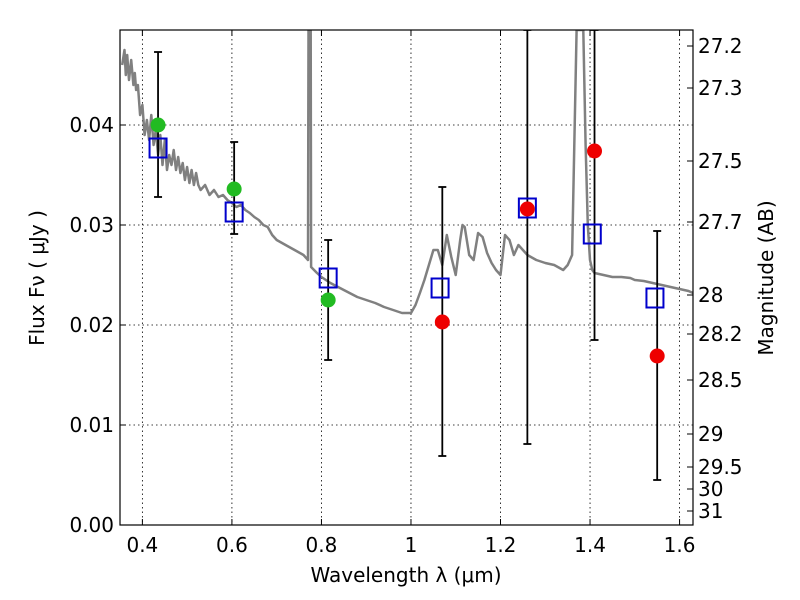 This screenshot has height=600, width=800. I want to click on y2-tick-label: 27.7, so click(720, 222).